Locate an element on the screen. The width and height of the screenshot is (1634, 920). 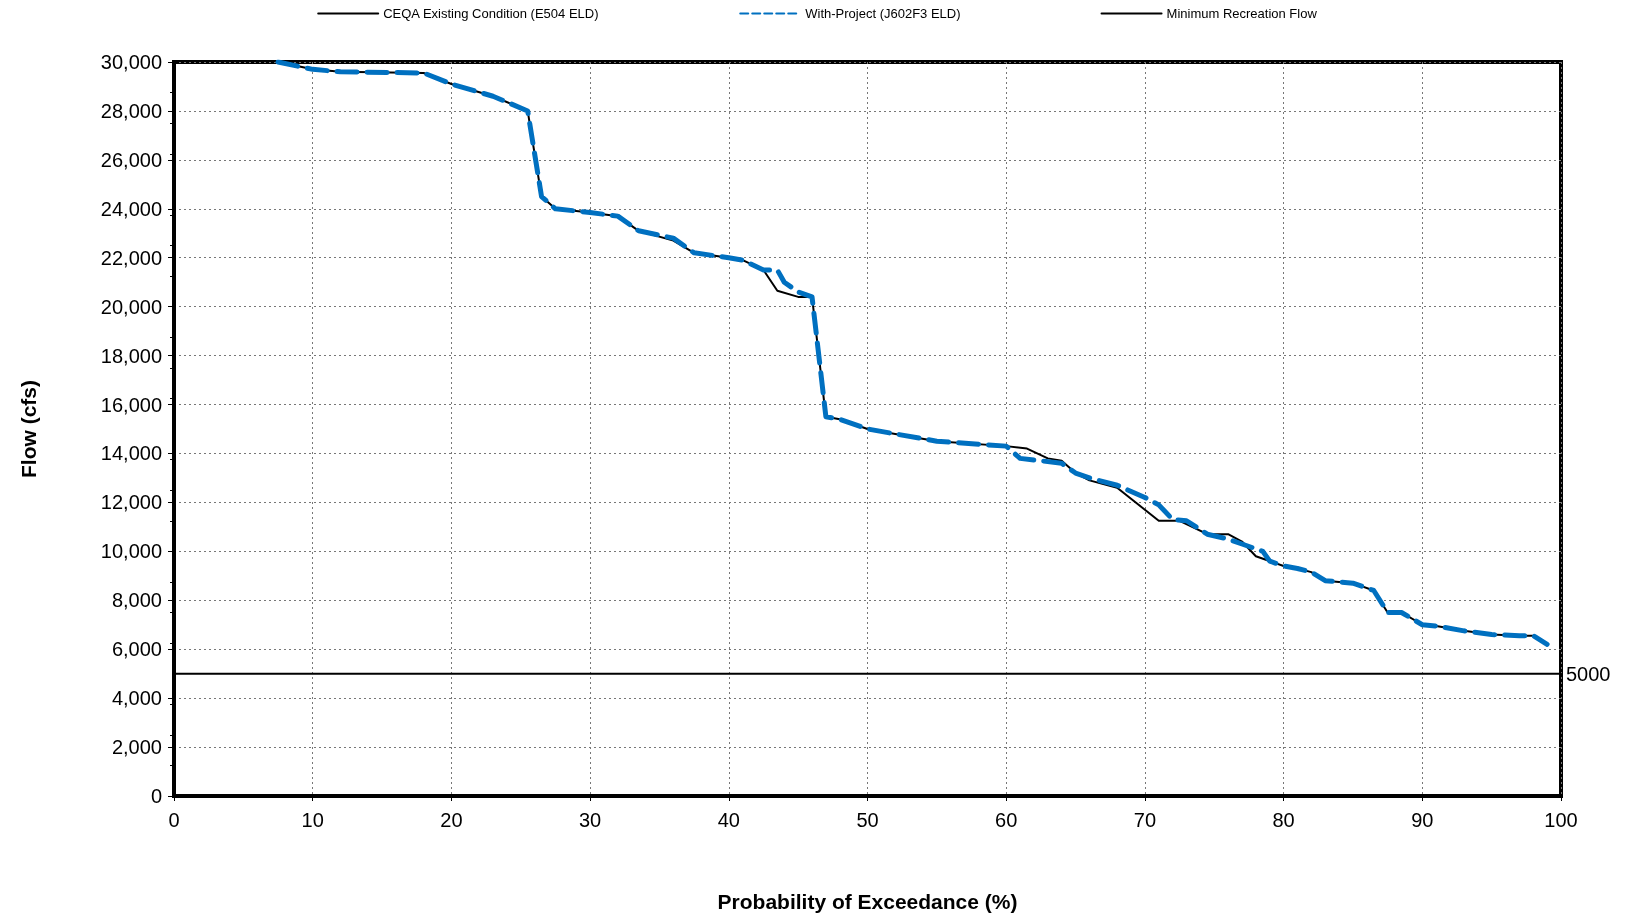
y-tick-label: 0 is located at coordinates (156, 796).